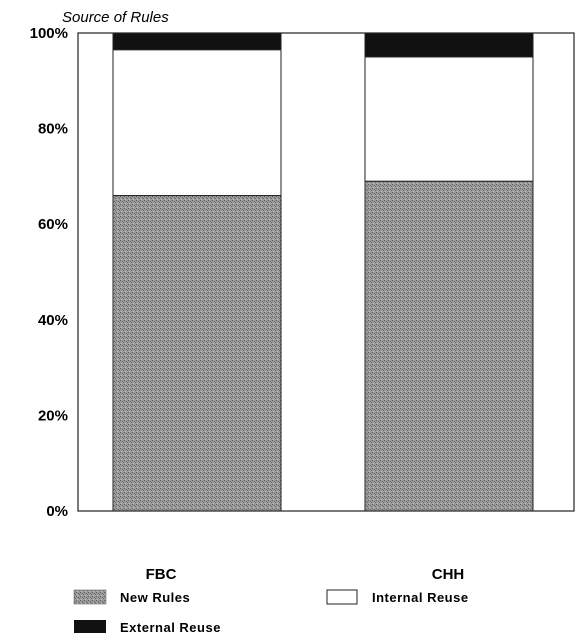 This screenshot has height=640, width=577. Describe the element at coordinates (57, 511) in the screenshot. I see `y-tick-label: 0%` at that location.